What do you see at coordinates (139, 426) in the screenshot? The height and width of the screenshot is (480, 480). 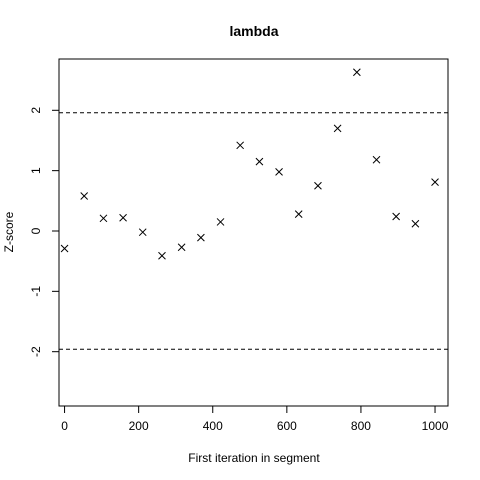 I see `x-tick-label: 200` at bounding box center [139, 426].